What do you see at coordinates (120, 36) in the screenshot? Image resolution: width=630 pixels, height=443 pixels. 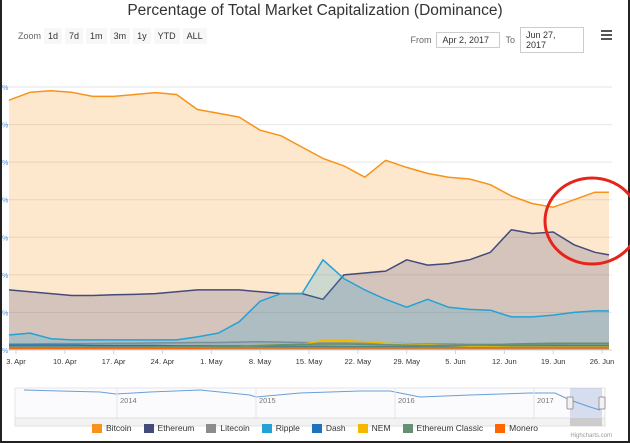 I see `zoom-3m-button: 3m` at bounding box center [120, 36].